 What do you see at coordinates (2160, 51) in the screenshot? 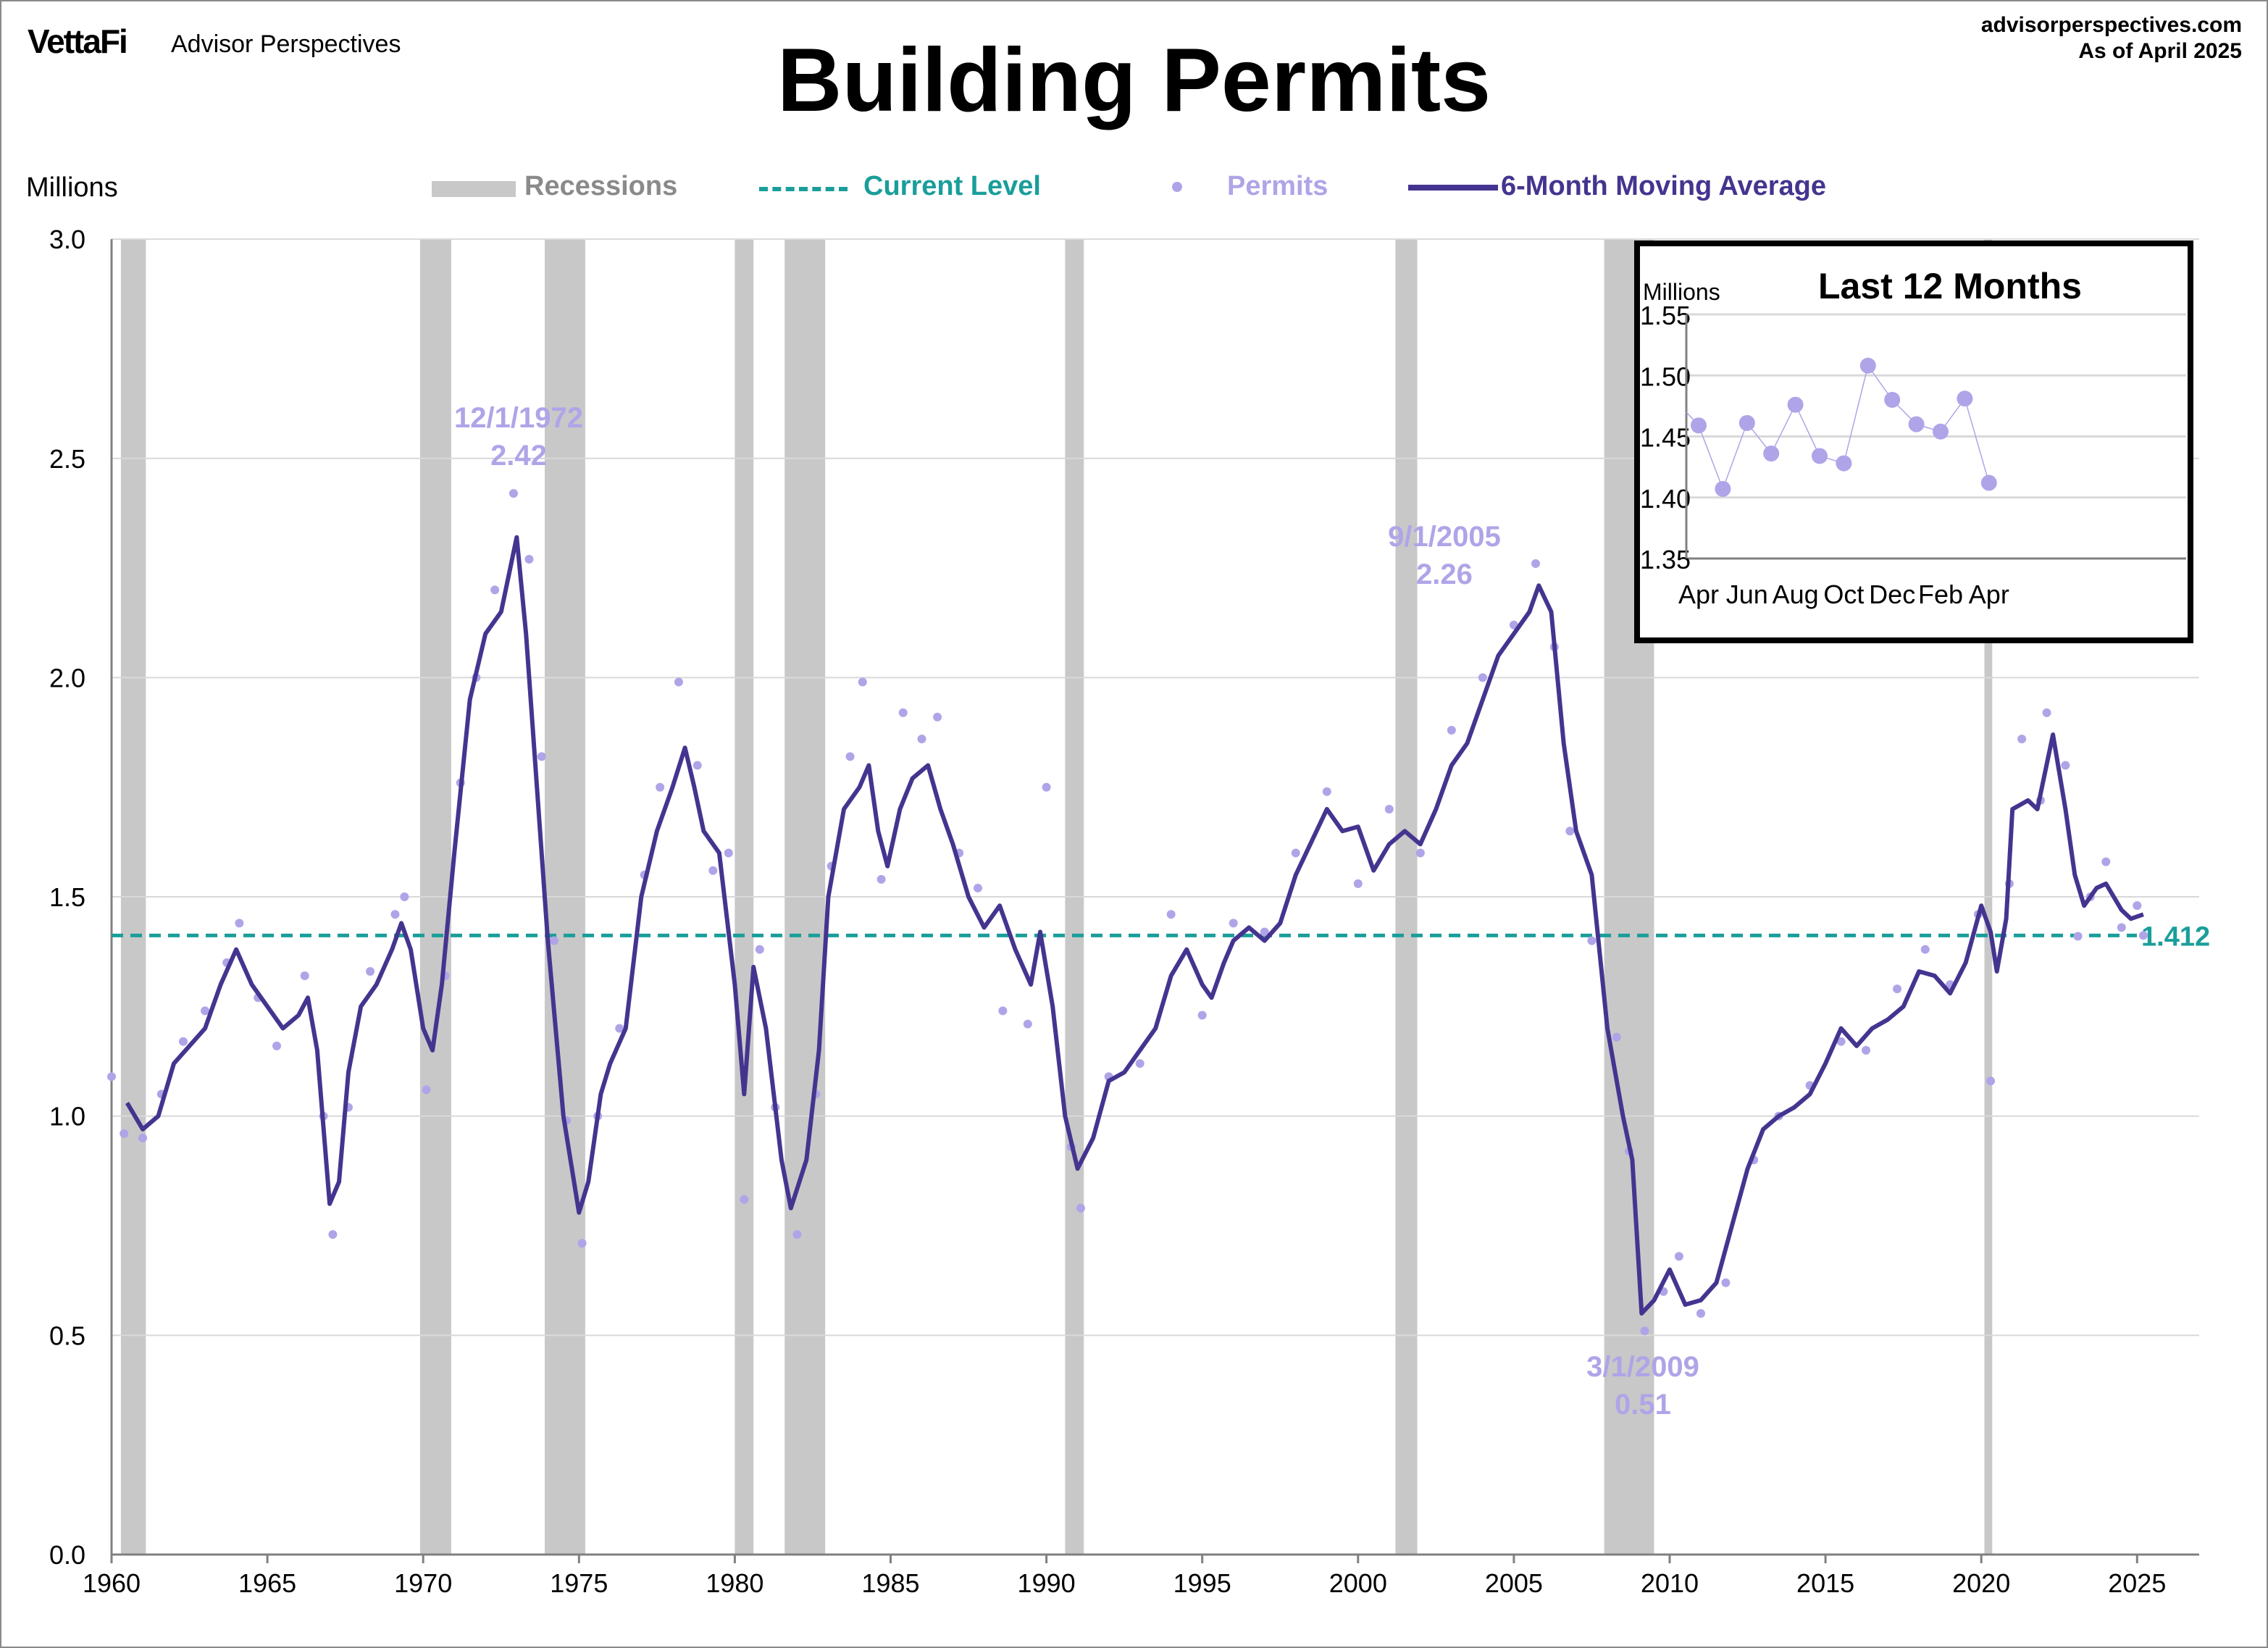
I see `as-of-date: As of April 2025` at bounding box center [2160, 51].